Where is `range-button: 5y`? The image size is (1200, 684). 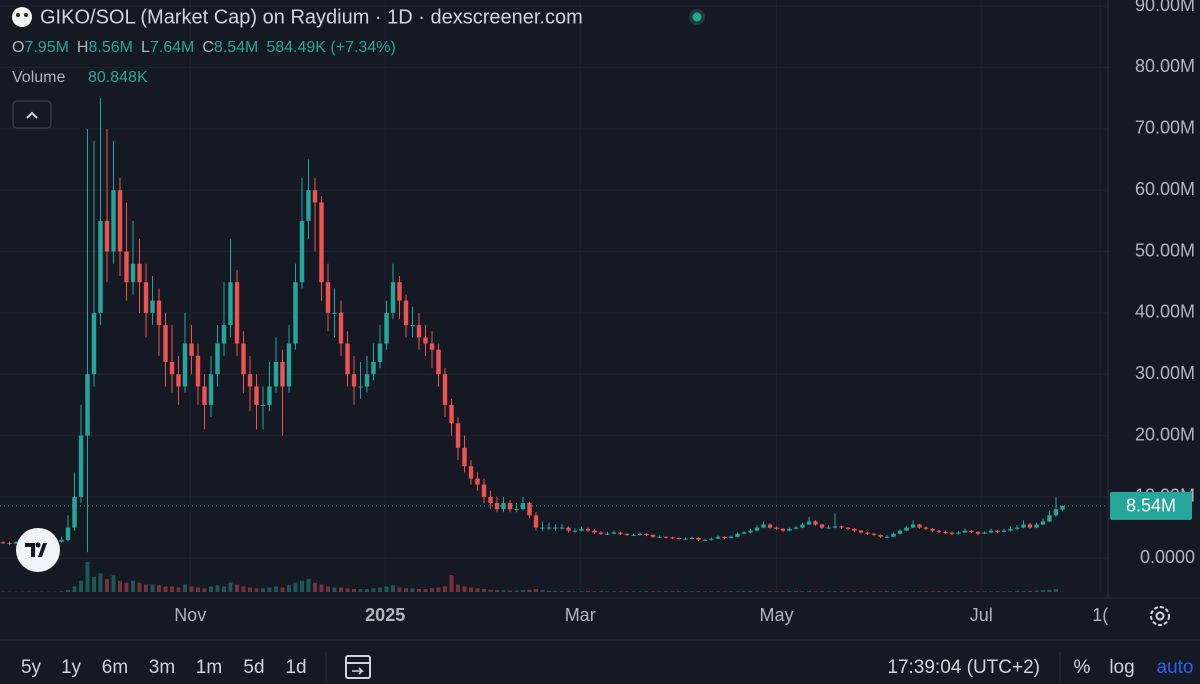
range-button: 5y is located at coordinates (31, 667).